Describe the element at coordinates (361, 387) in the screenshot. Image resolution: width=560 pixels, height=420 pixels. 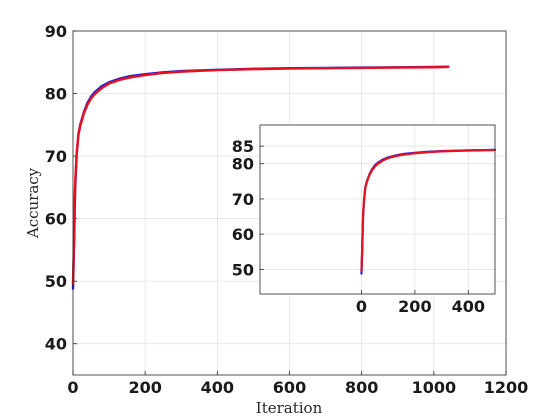
I see `main-x-tick-label: 800` at that location.